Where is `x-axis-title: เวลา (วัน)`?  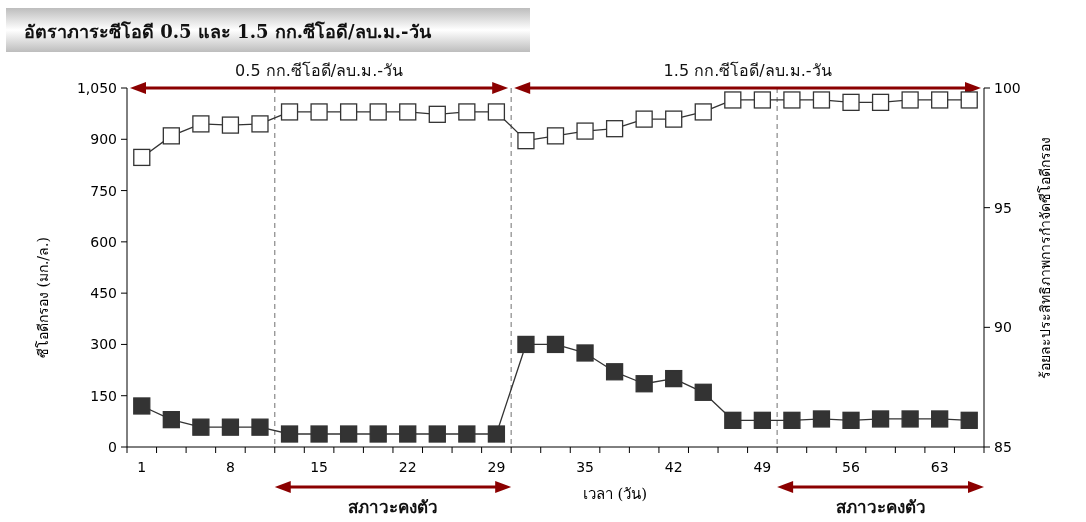
x-axis-title: เวลา (วัน) is located at coordinates (615, 494).